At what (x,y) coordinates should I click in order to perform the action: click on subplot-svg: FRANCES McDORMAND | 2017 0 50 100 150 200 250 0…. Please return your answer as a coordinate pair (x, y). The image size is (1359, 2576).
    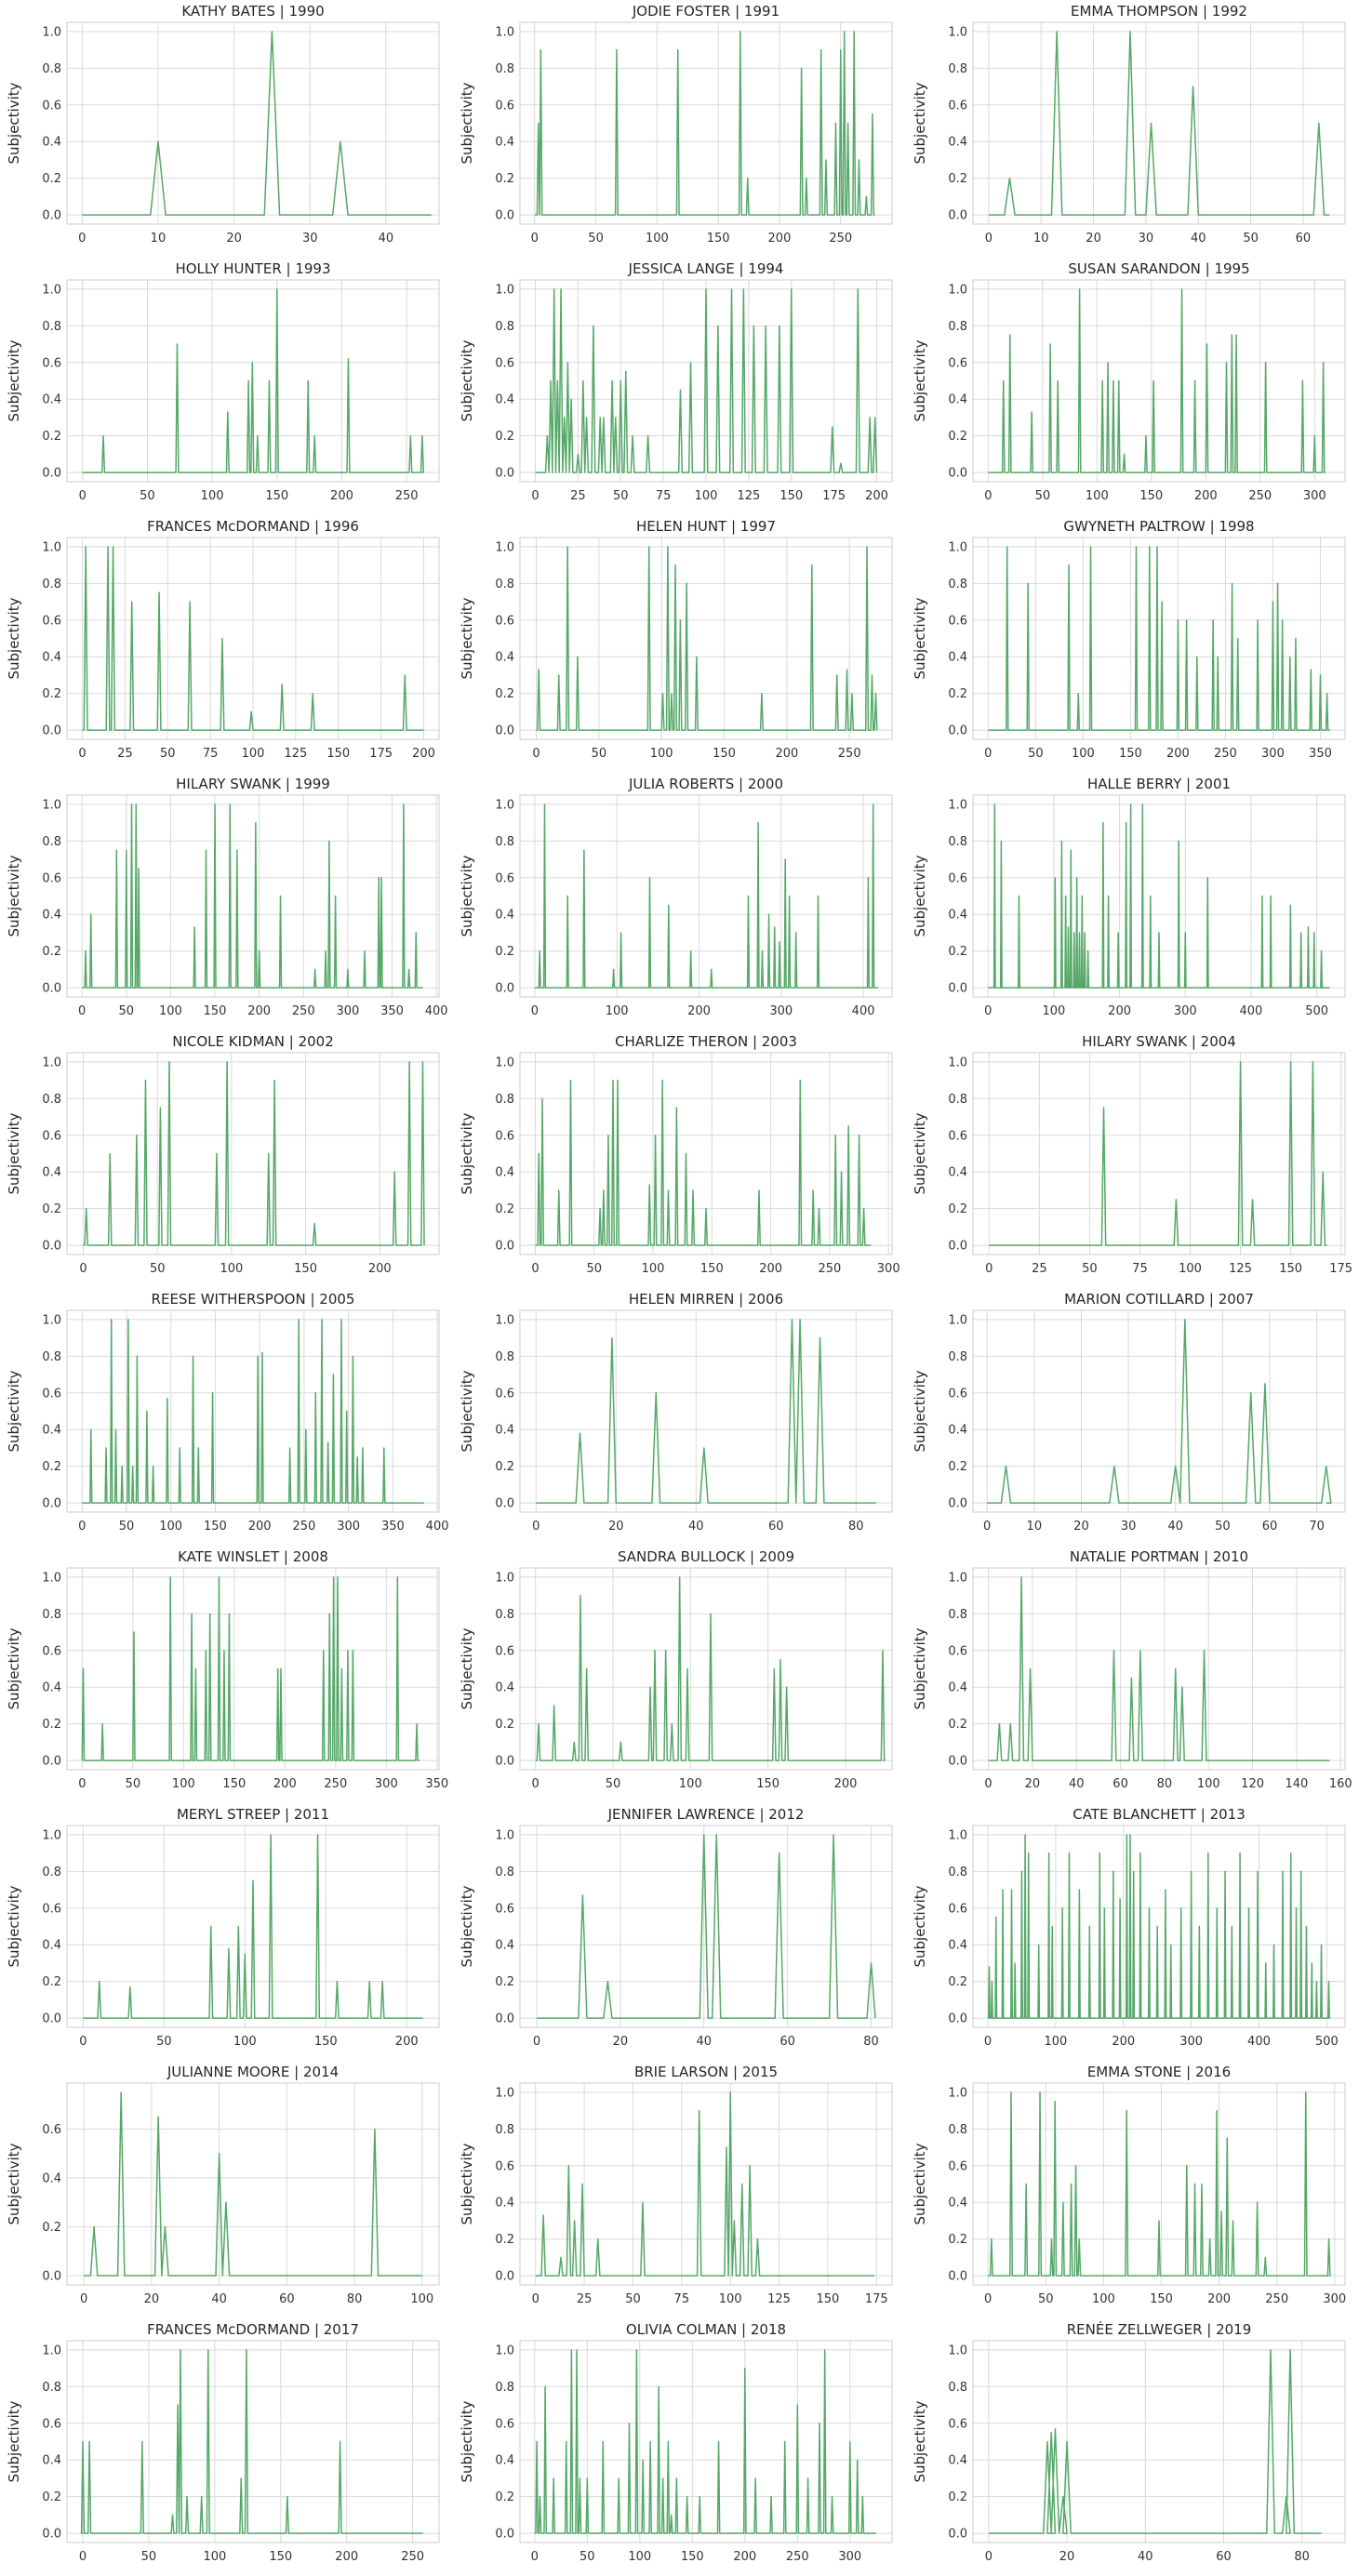
    Looking at the image, I should click on (223, 2442).